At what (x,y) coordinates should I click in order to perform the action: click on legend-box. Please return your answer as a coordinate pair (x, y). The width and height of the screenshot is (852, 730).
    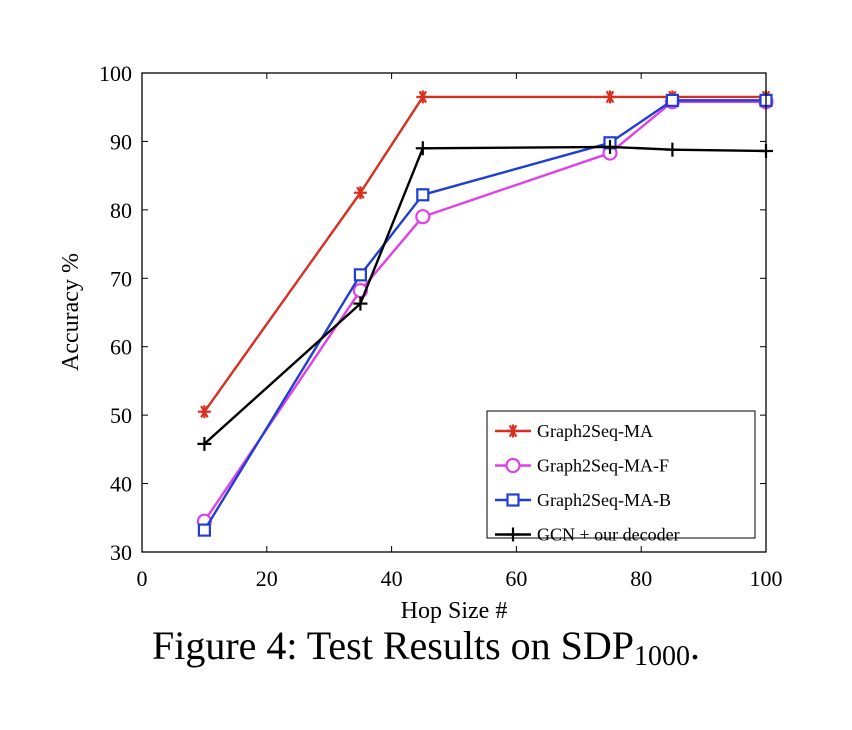
    Looking at the image, I should click on (621, 474).